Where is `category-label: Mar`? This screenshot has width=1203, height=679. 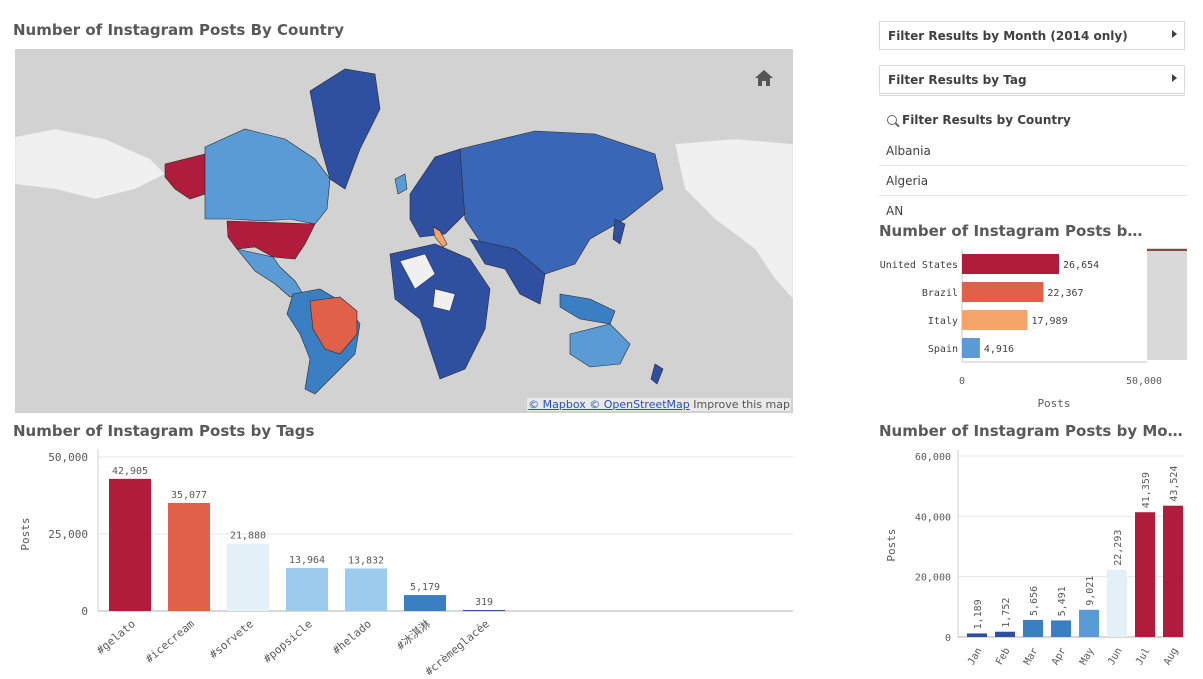 category-label: Mar is located at coordinates (1031, 656).